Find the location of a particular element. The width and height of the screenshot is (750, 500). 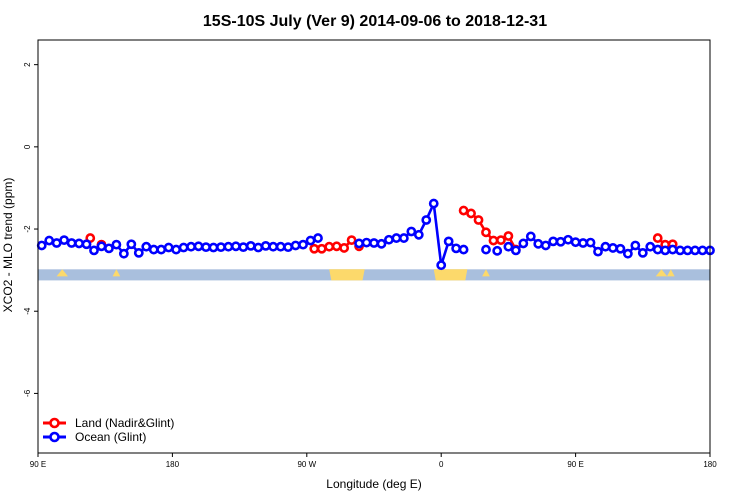

legend: Land (Nadir&Glint) Ocean (Glint) is located at coordinates (108, 430).